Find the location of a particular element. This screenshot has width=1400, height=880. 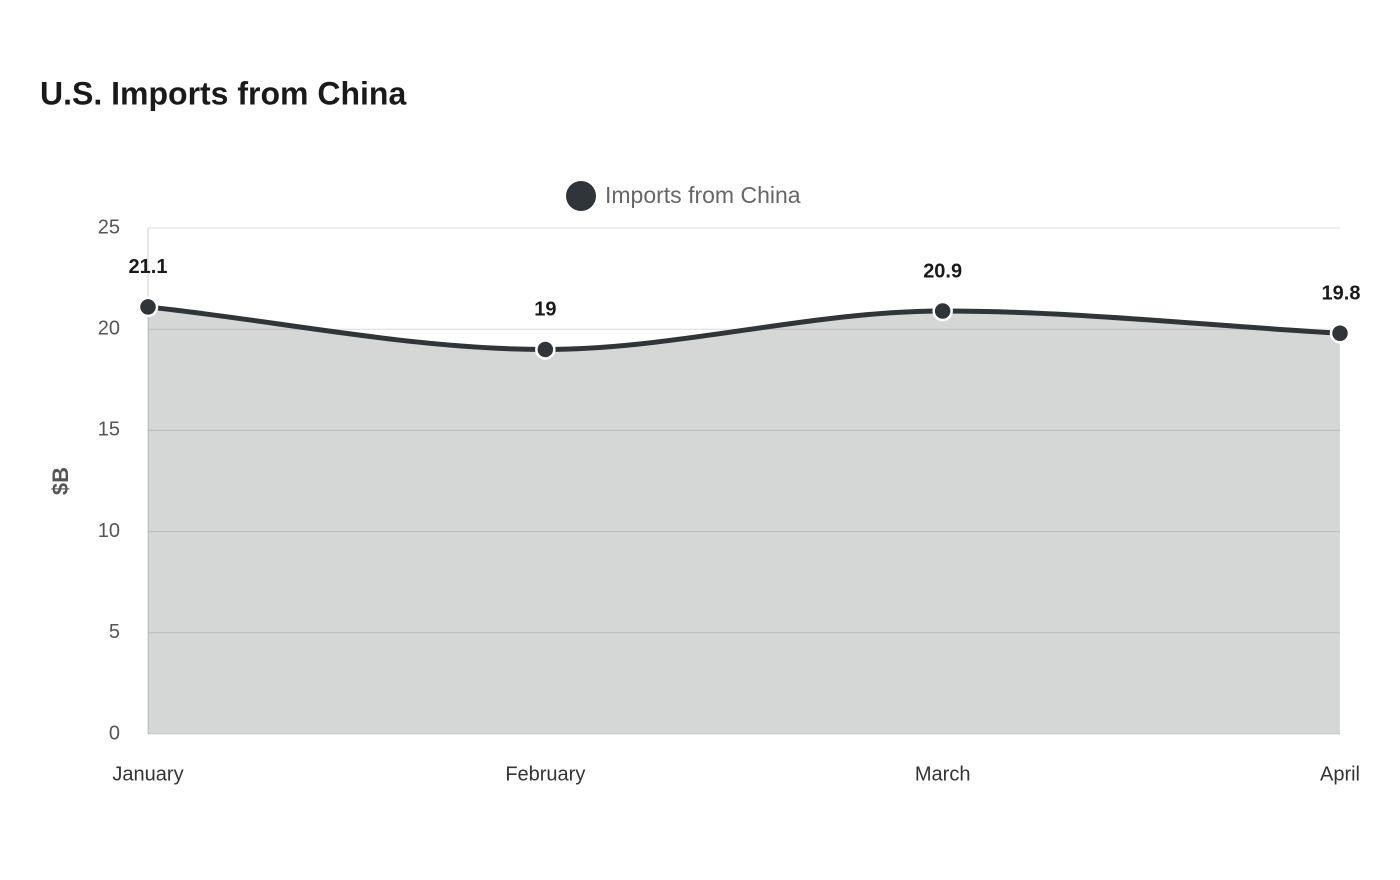

x-tick-label: April is located at coordinates (1340, 774).